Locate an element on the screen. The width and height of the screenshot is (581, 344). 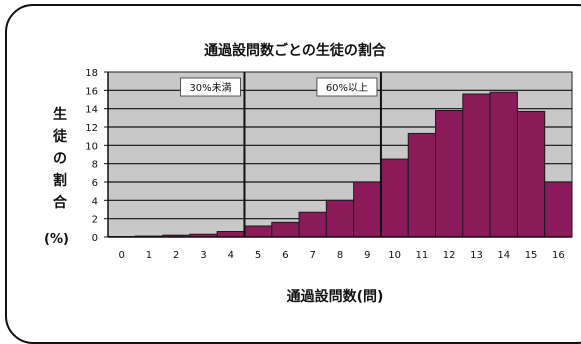
annotation-label: 30%未満 is located at coordinates (210, 88).